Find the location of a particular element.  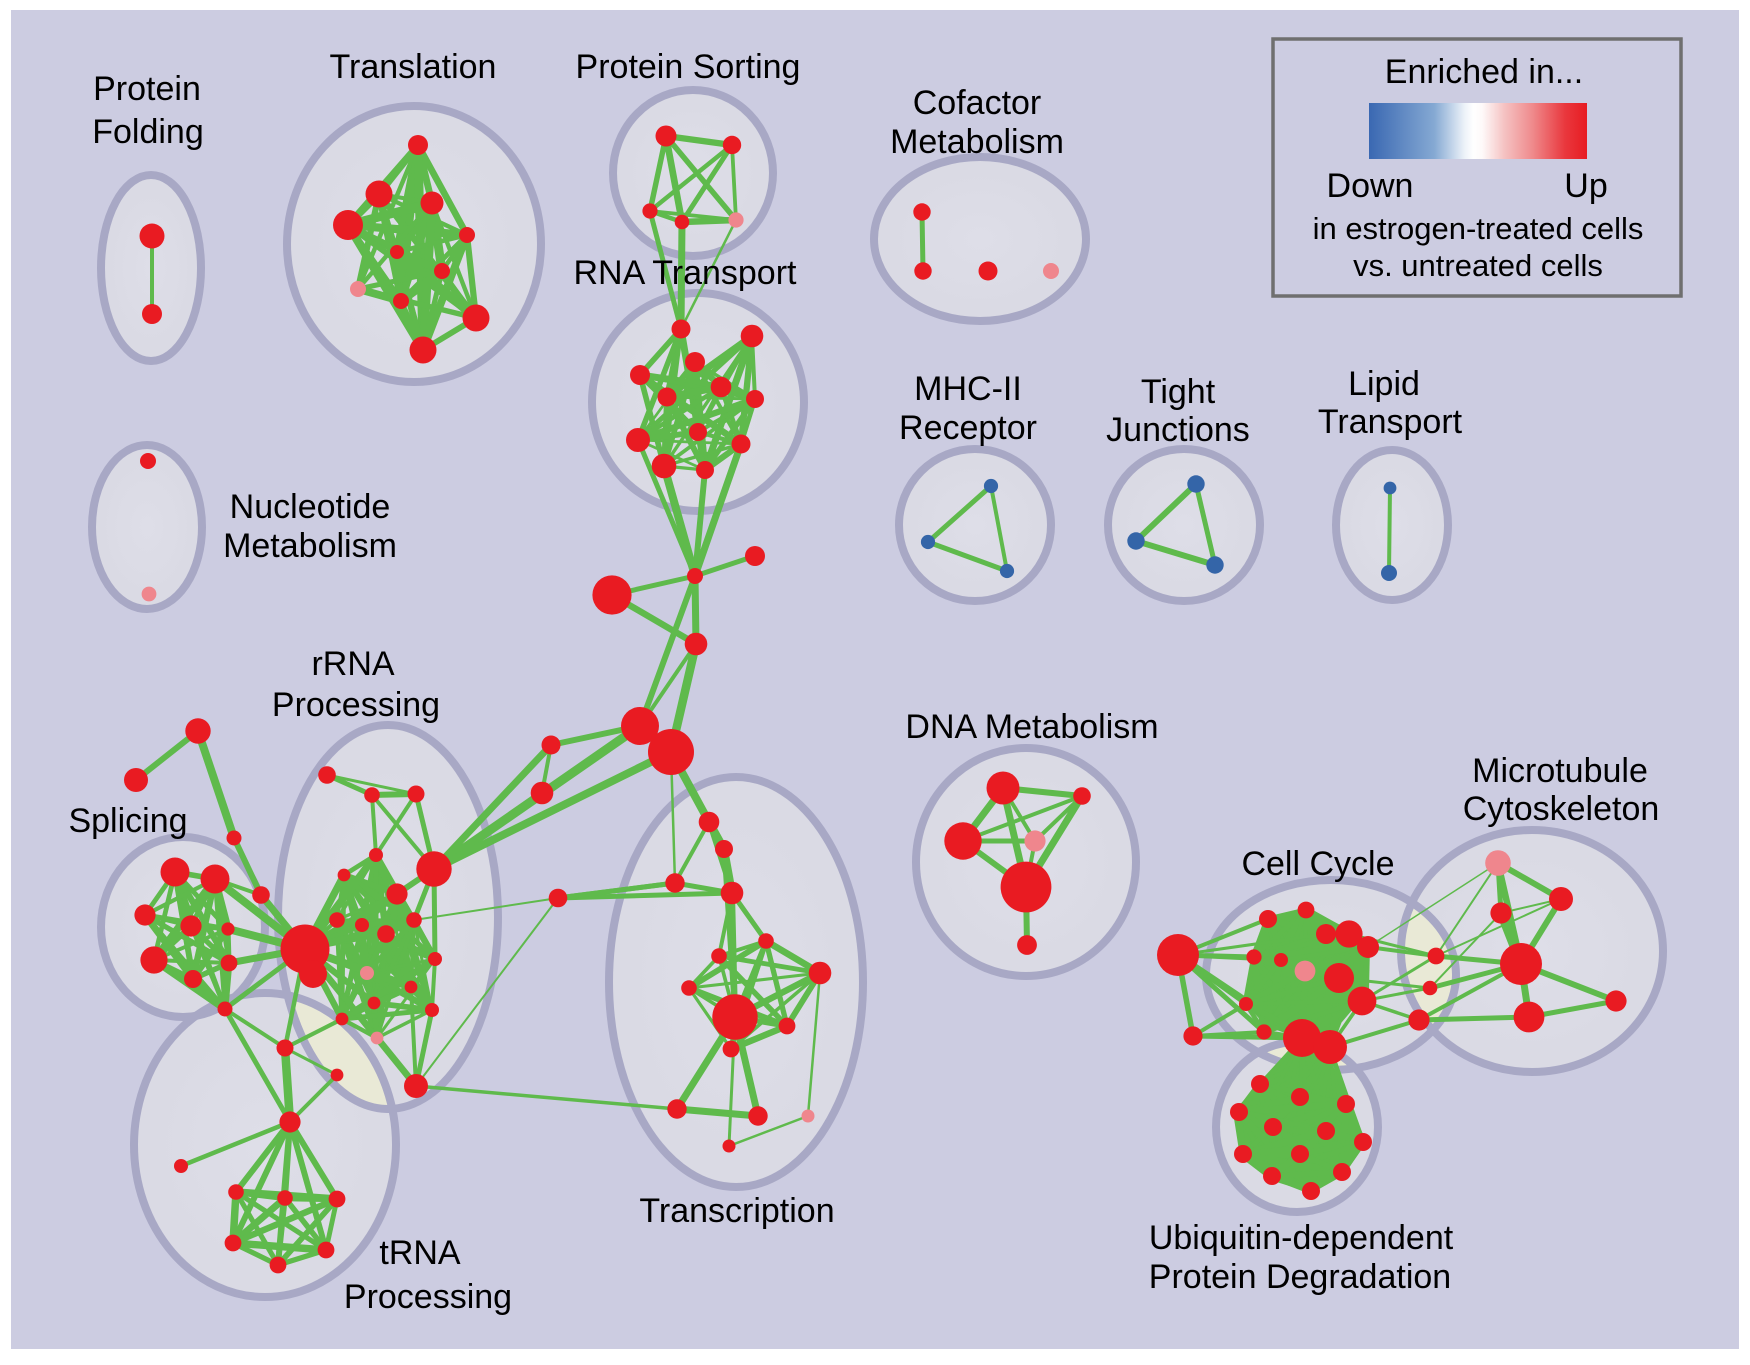

svg-text: Folding is located at coordinates (148, 132).